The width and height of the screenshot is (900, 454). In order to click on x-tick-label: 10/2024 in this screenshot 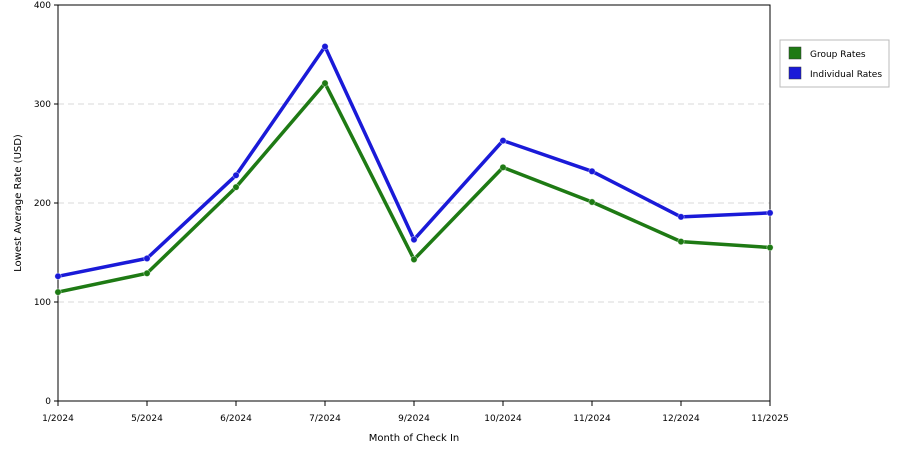, I will do `click(503, 419)`.